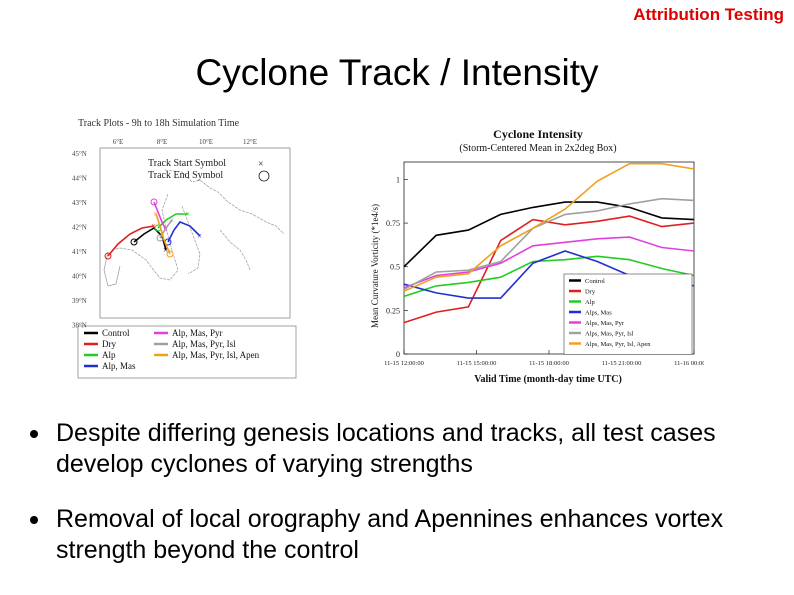  Describe the element at coordinates (393, 223) in the screenshot. I see `y-tick-label: 0.75` at that location.